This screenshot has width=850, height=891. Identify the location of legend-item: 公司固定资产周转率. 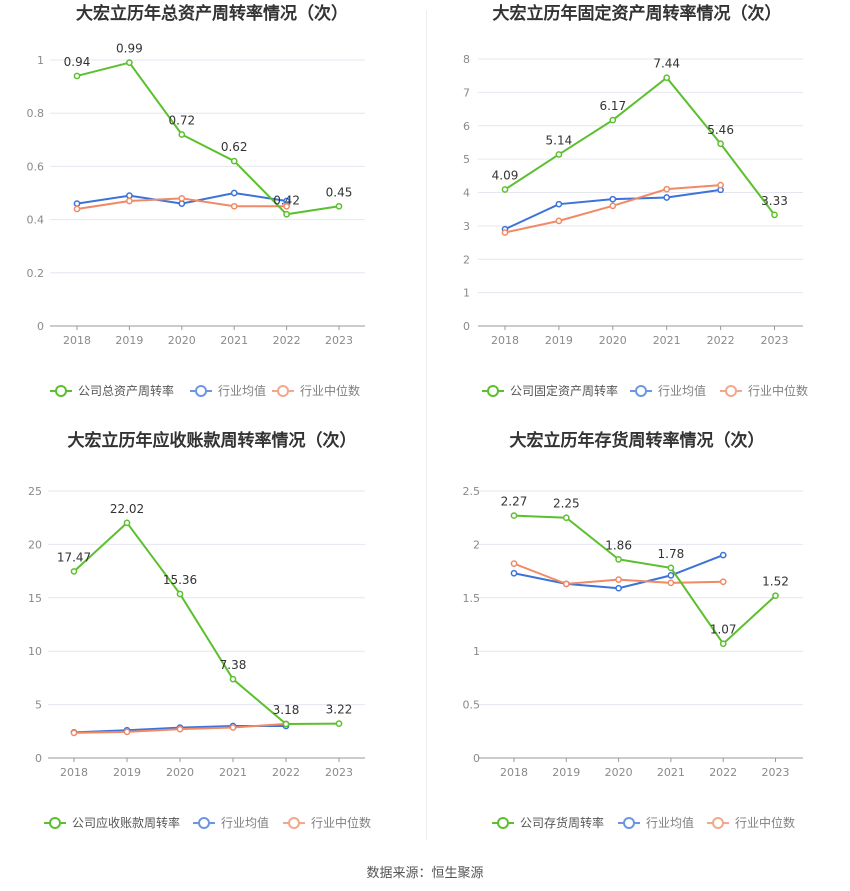
(550, 390).